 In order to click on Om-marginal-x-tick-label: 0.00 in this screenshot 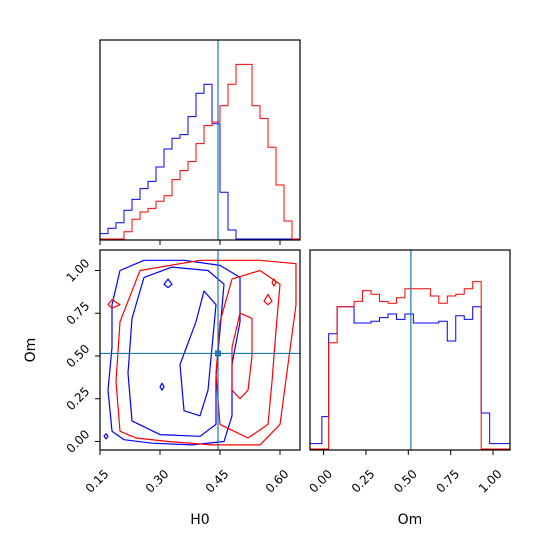, I will do `click(320, 481)`.